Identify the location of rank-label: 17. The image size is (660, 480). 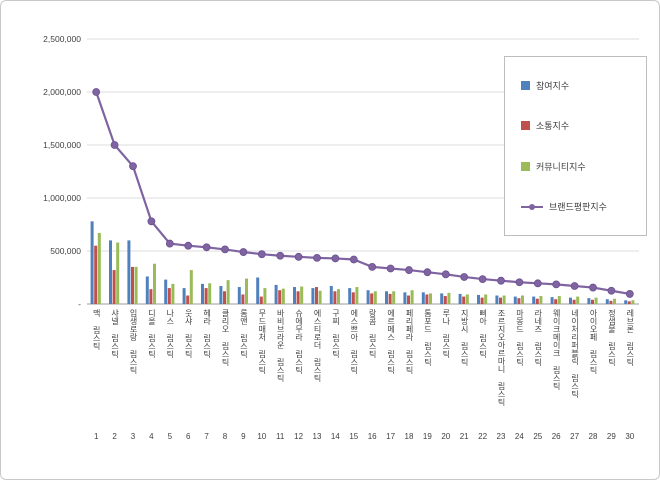
(391, 436).